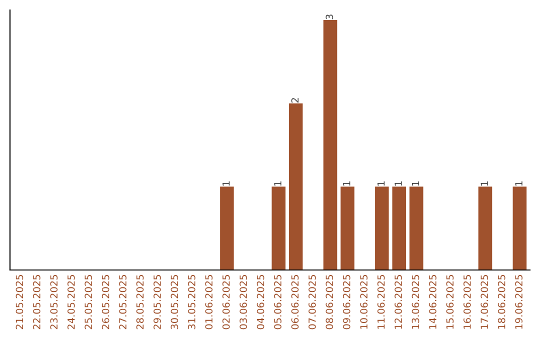 This screenshot has height=340, width=540. What do you see at coordinates (467, 302) in the screenshot?
I see `x-tick-label: 16.06.2025` at bounding box center [467, 302].